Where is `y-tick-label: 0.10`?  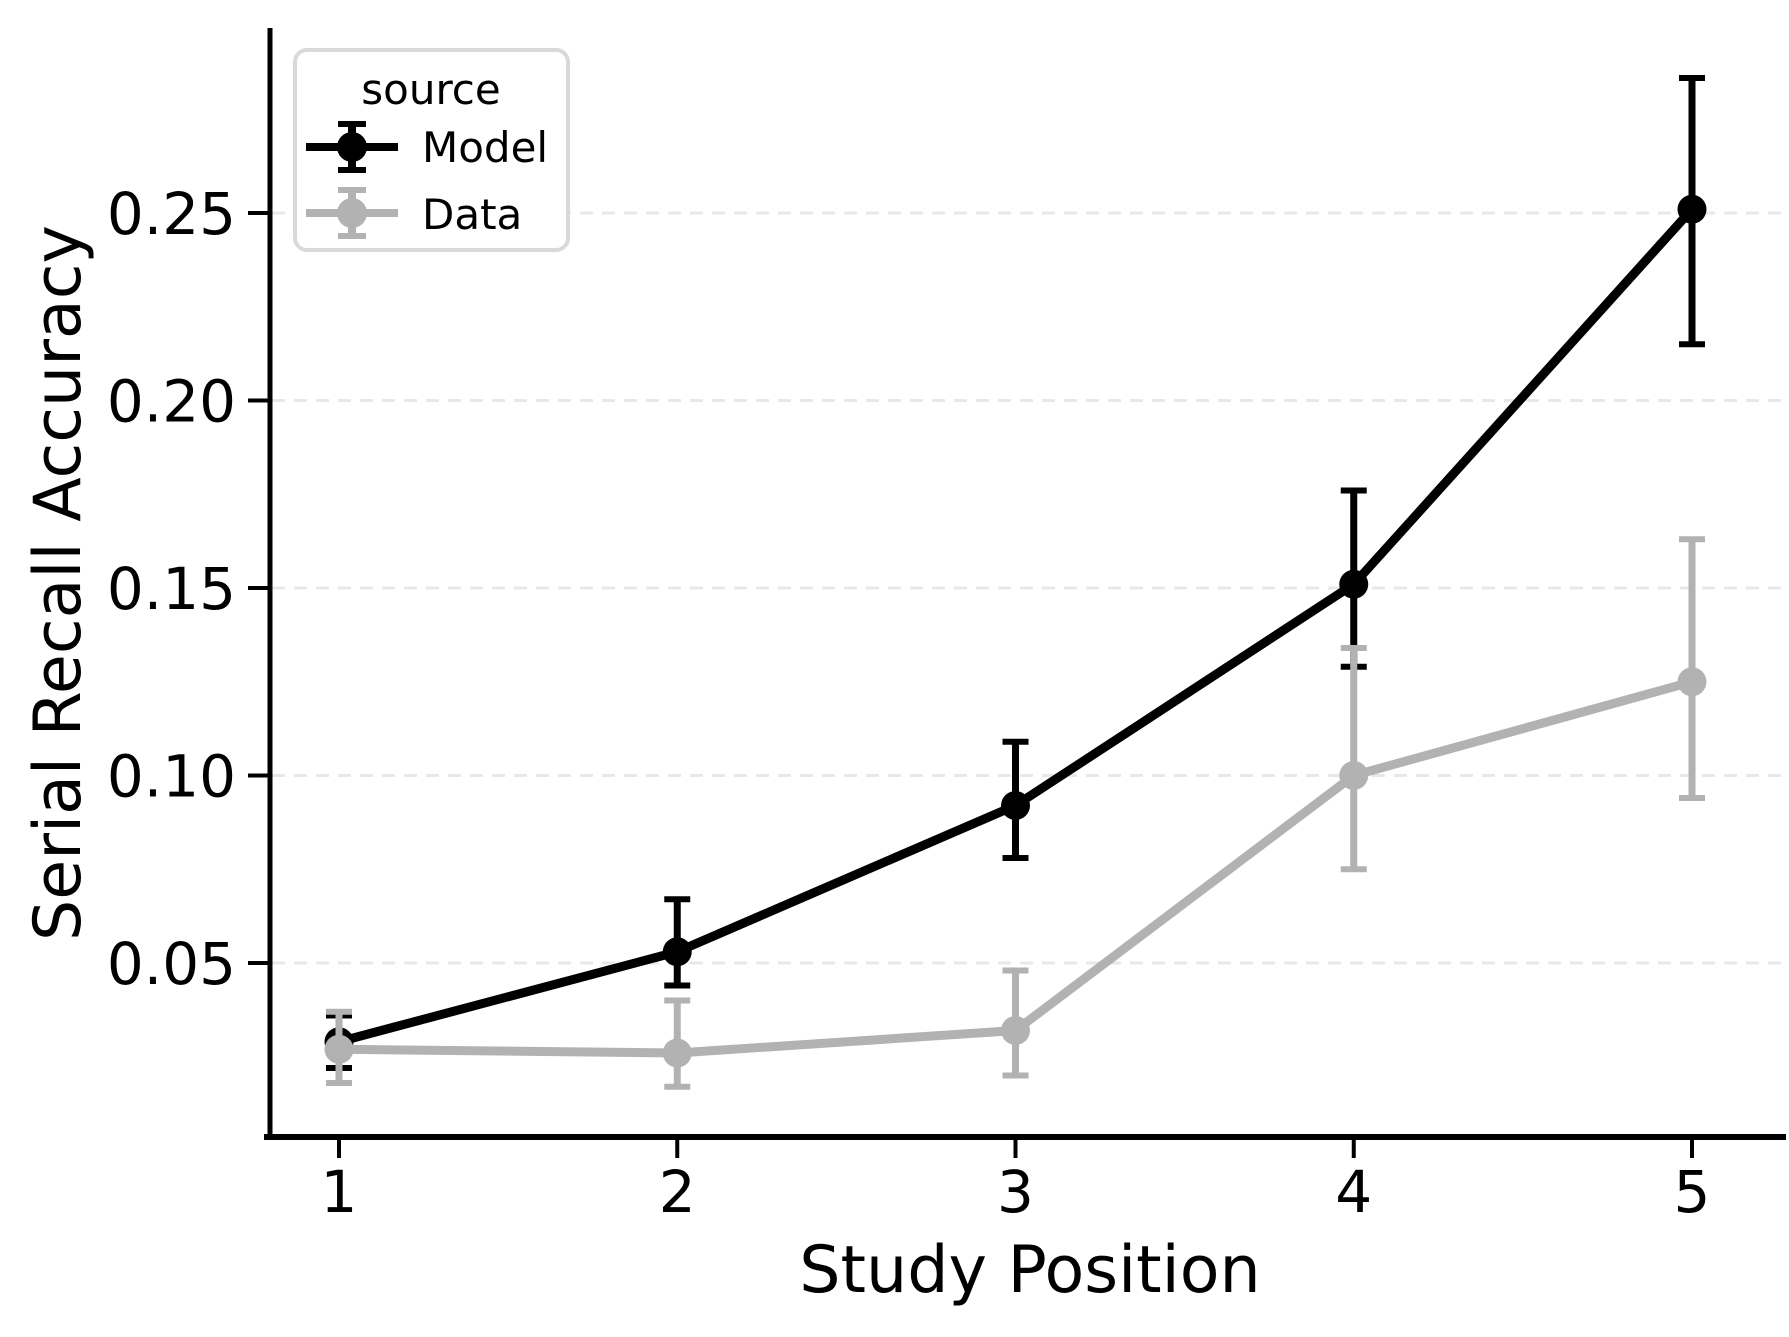
y-tick-label: 0.10 is located at coordinates (171, 777).